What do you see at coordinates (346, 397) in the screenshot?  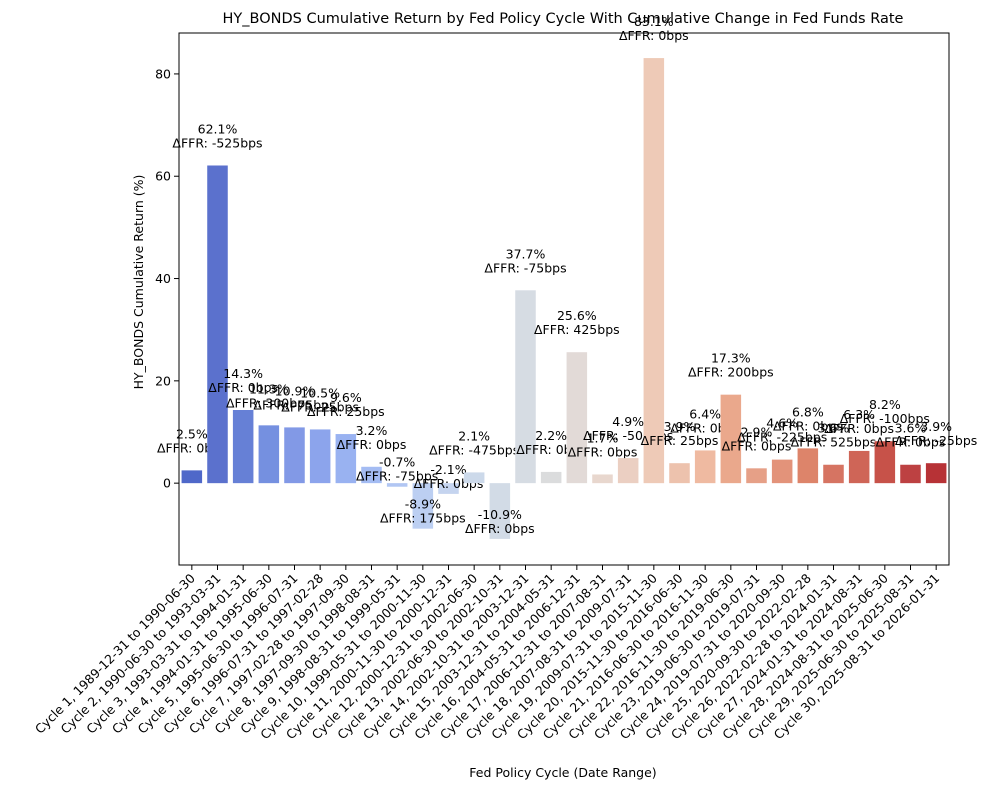 I see `value-label: 9.6%` at bounding box center [346, 397].